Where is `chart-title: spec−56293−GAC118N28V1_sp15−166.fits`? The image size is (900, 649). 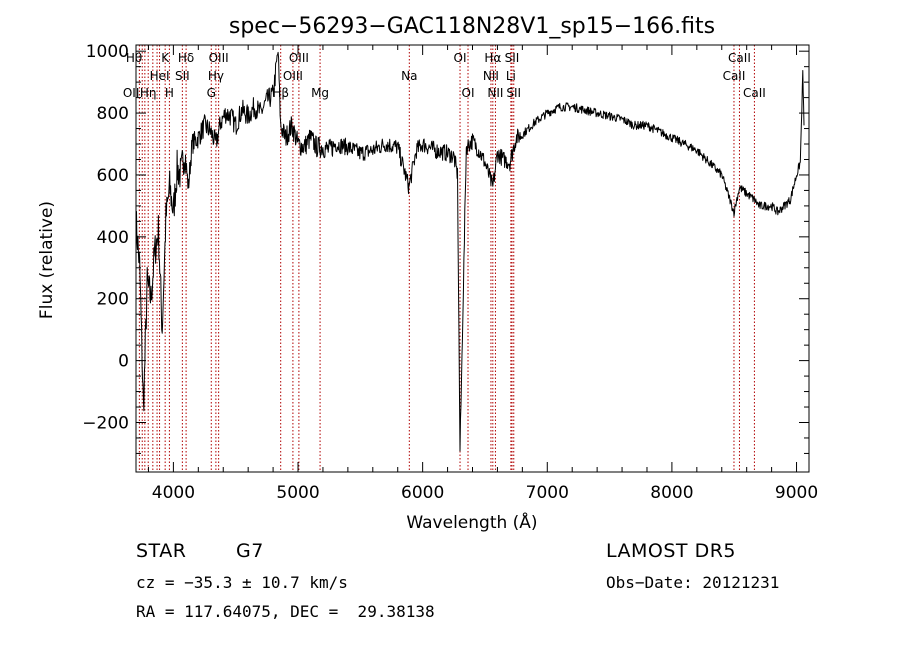 chart-title: spec−56293−GAC118N28V1_sp15−166.fits is located at coordinates (472, 26).